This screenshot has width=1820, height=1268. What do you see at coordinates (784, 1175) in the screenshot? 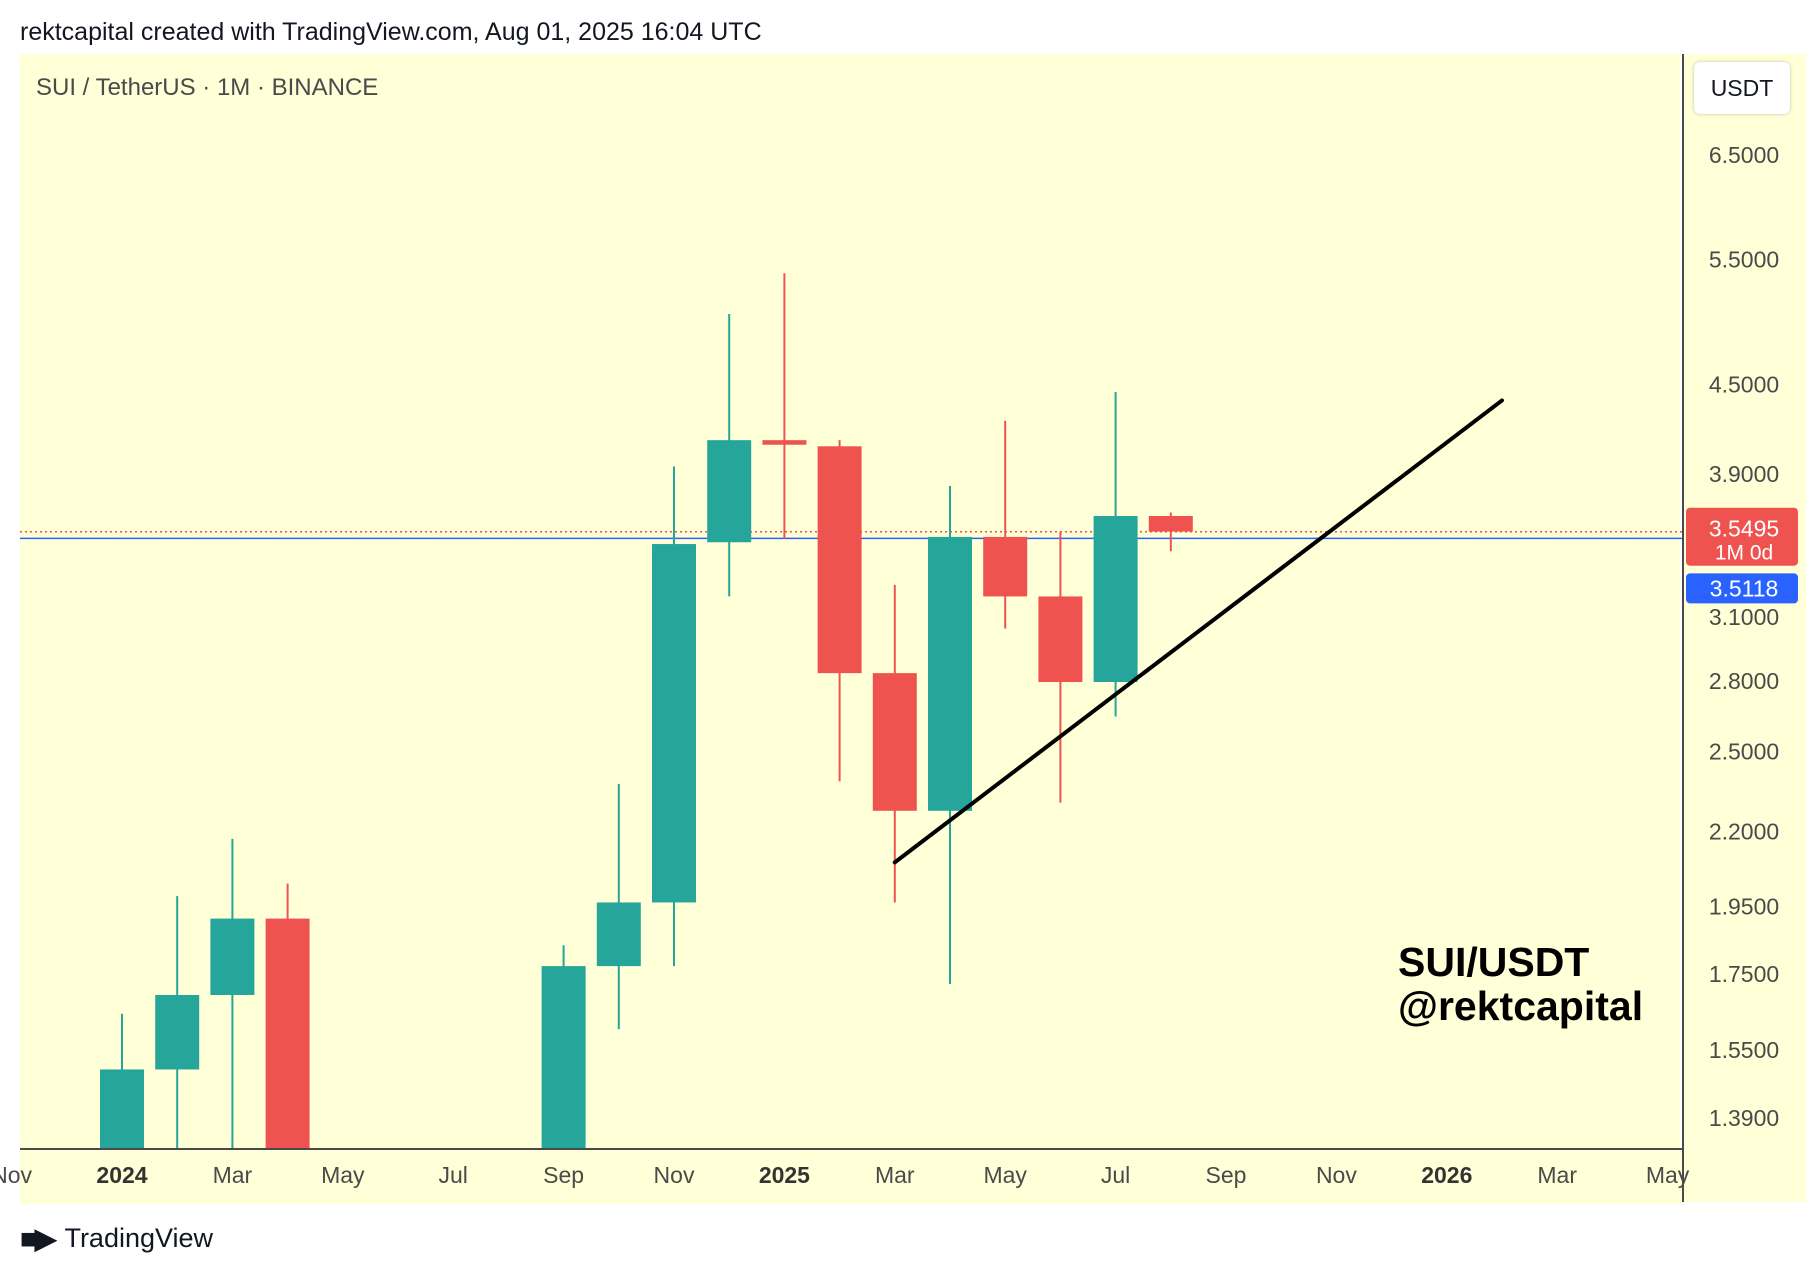
I see `x-tick-label: 2025` at bounding box center [784, 1175].